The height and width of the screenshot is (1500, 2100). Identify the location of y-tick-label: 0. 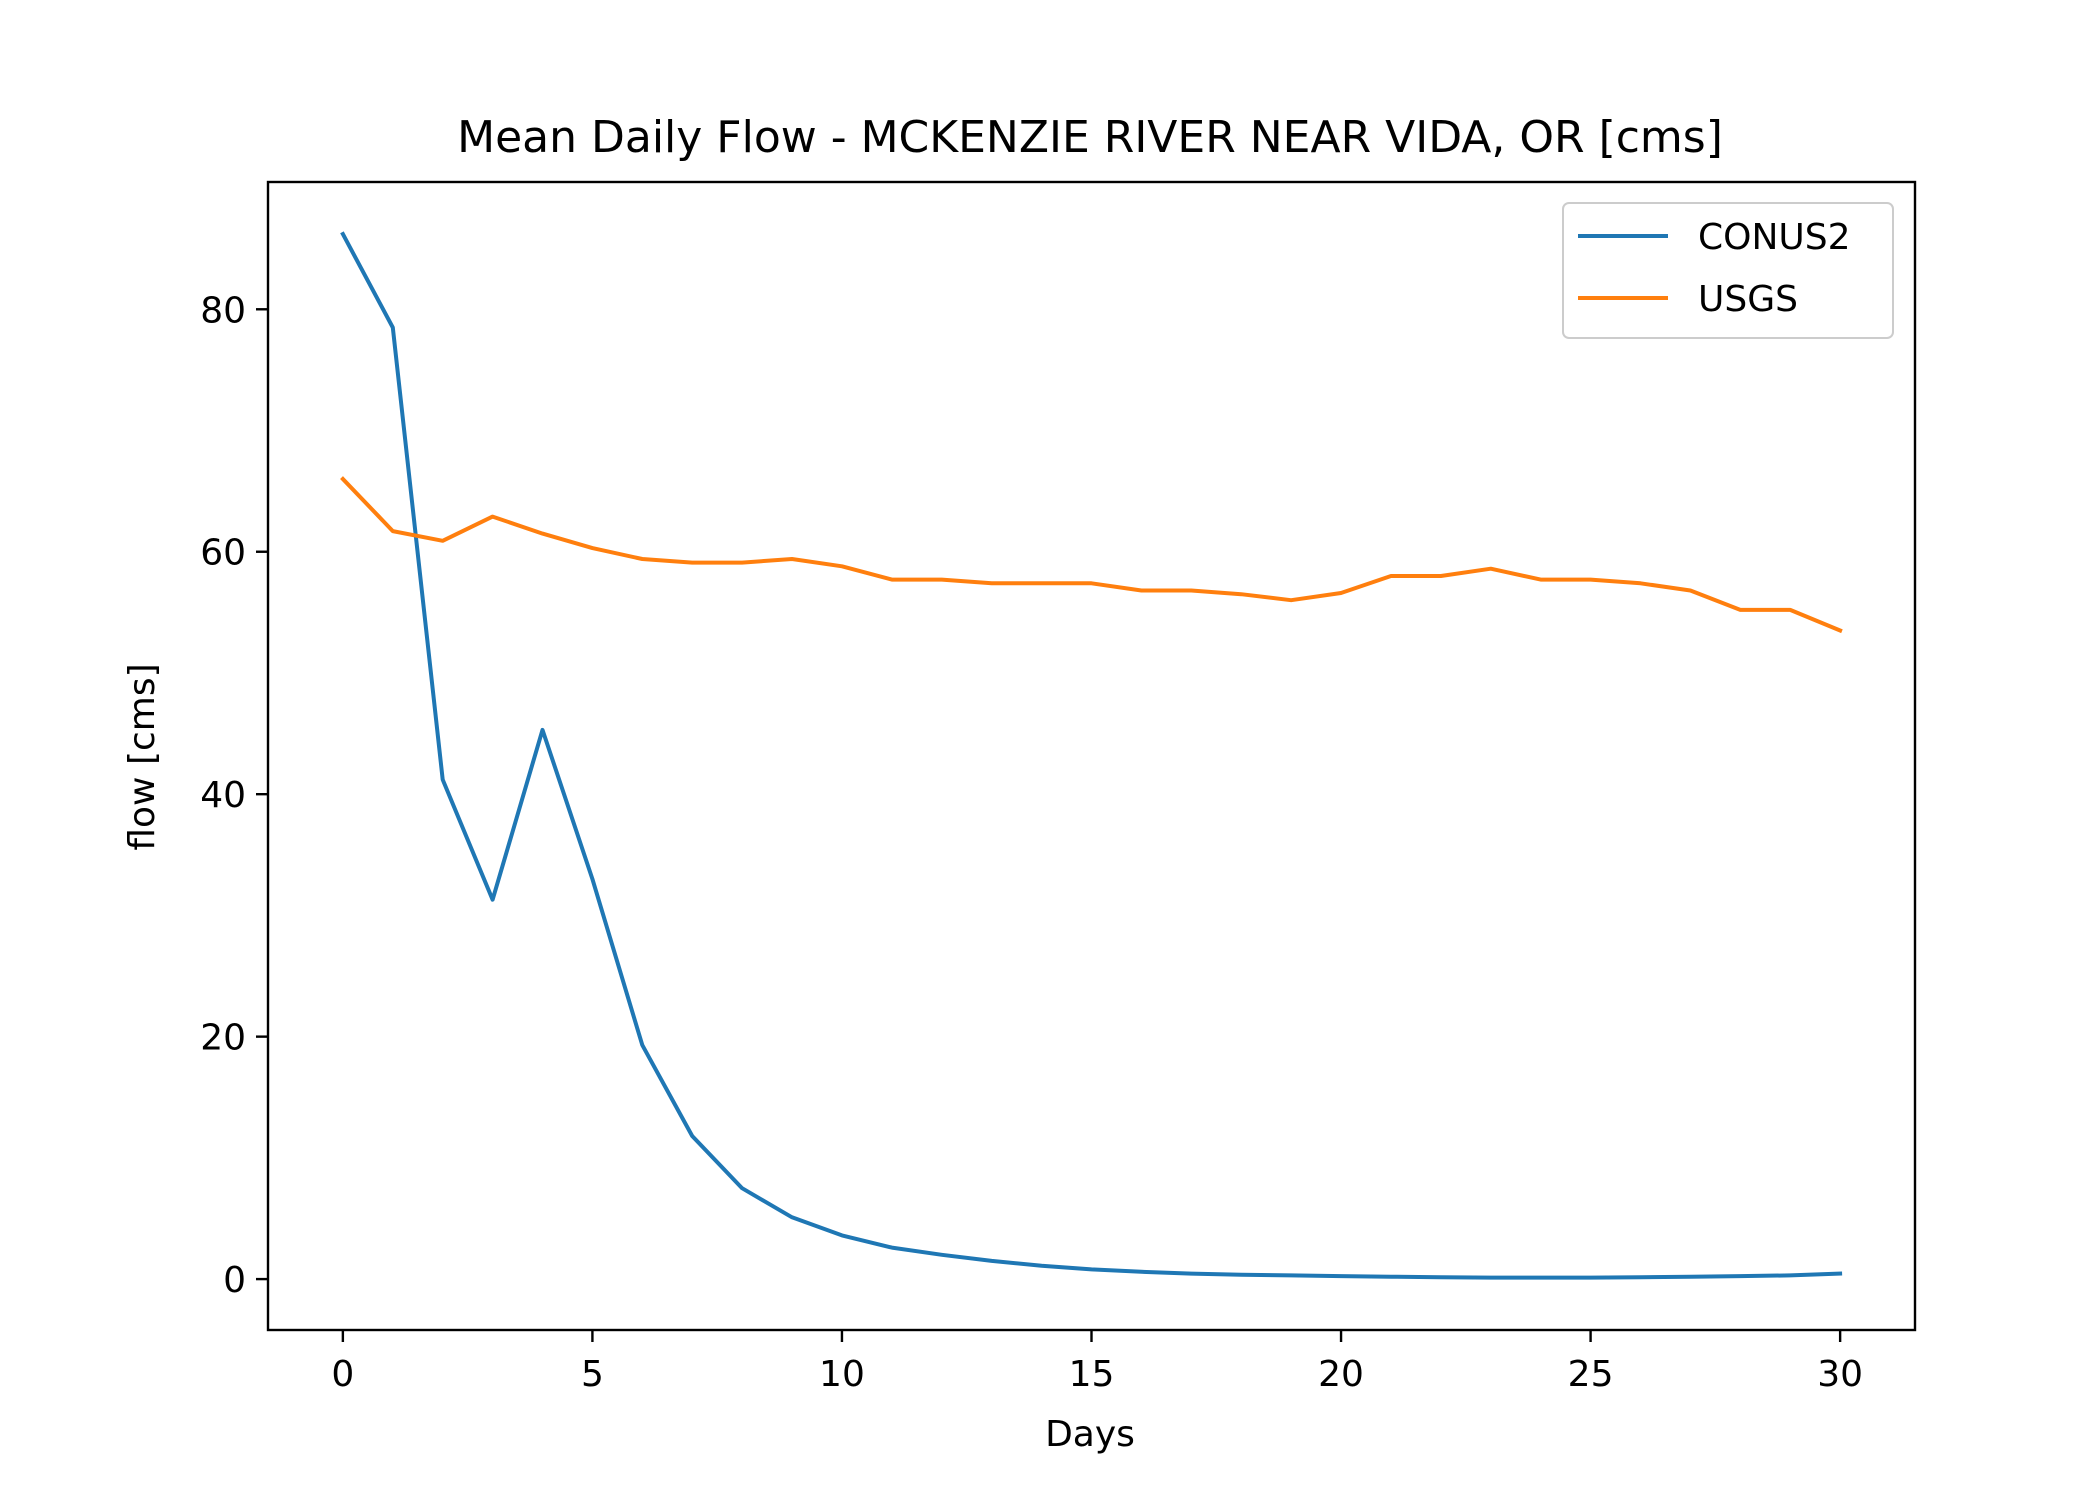
(234, 1280).